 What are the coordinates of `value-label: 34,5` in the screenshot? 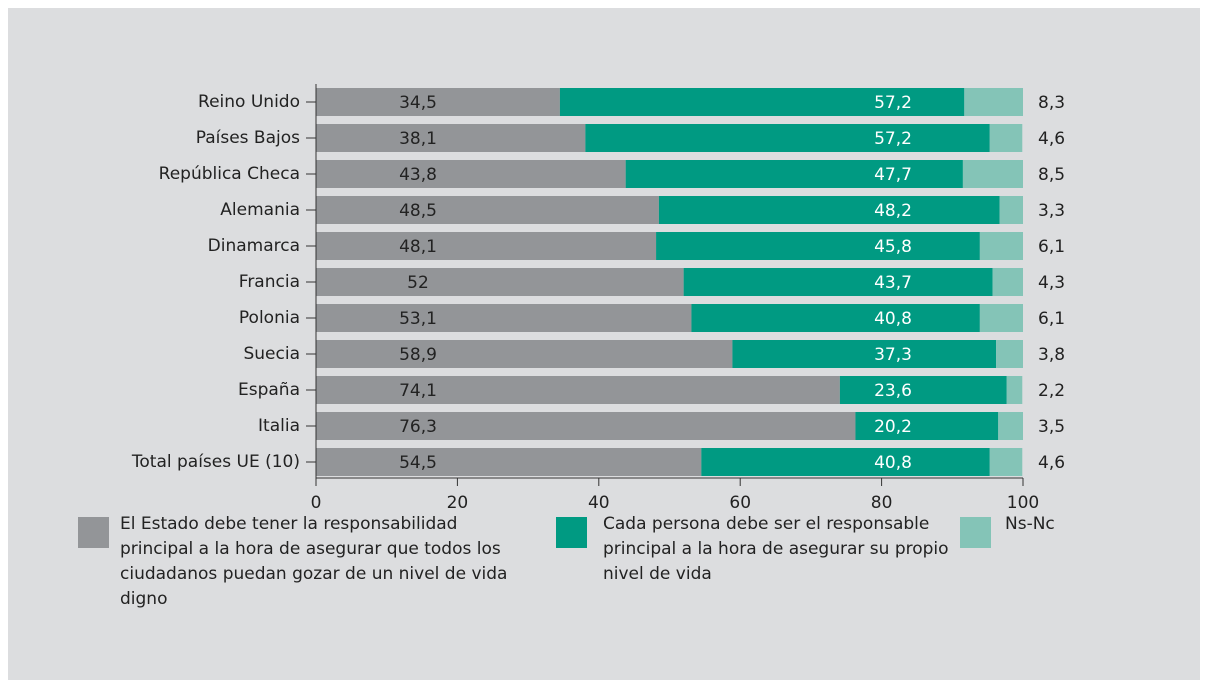 It's located at (418, 103).